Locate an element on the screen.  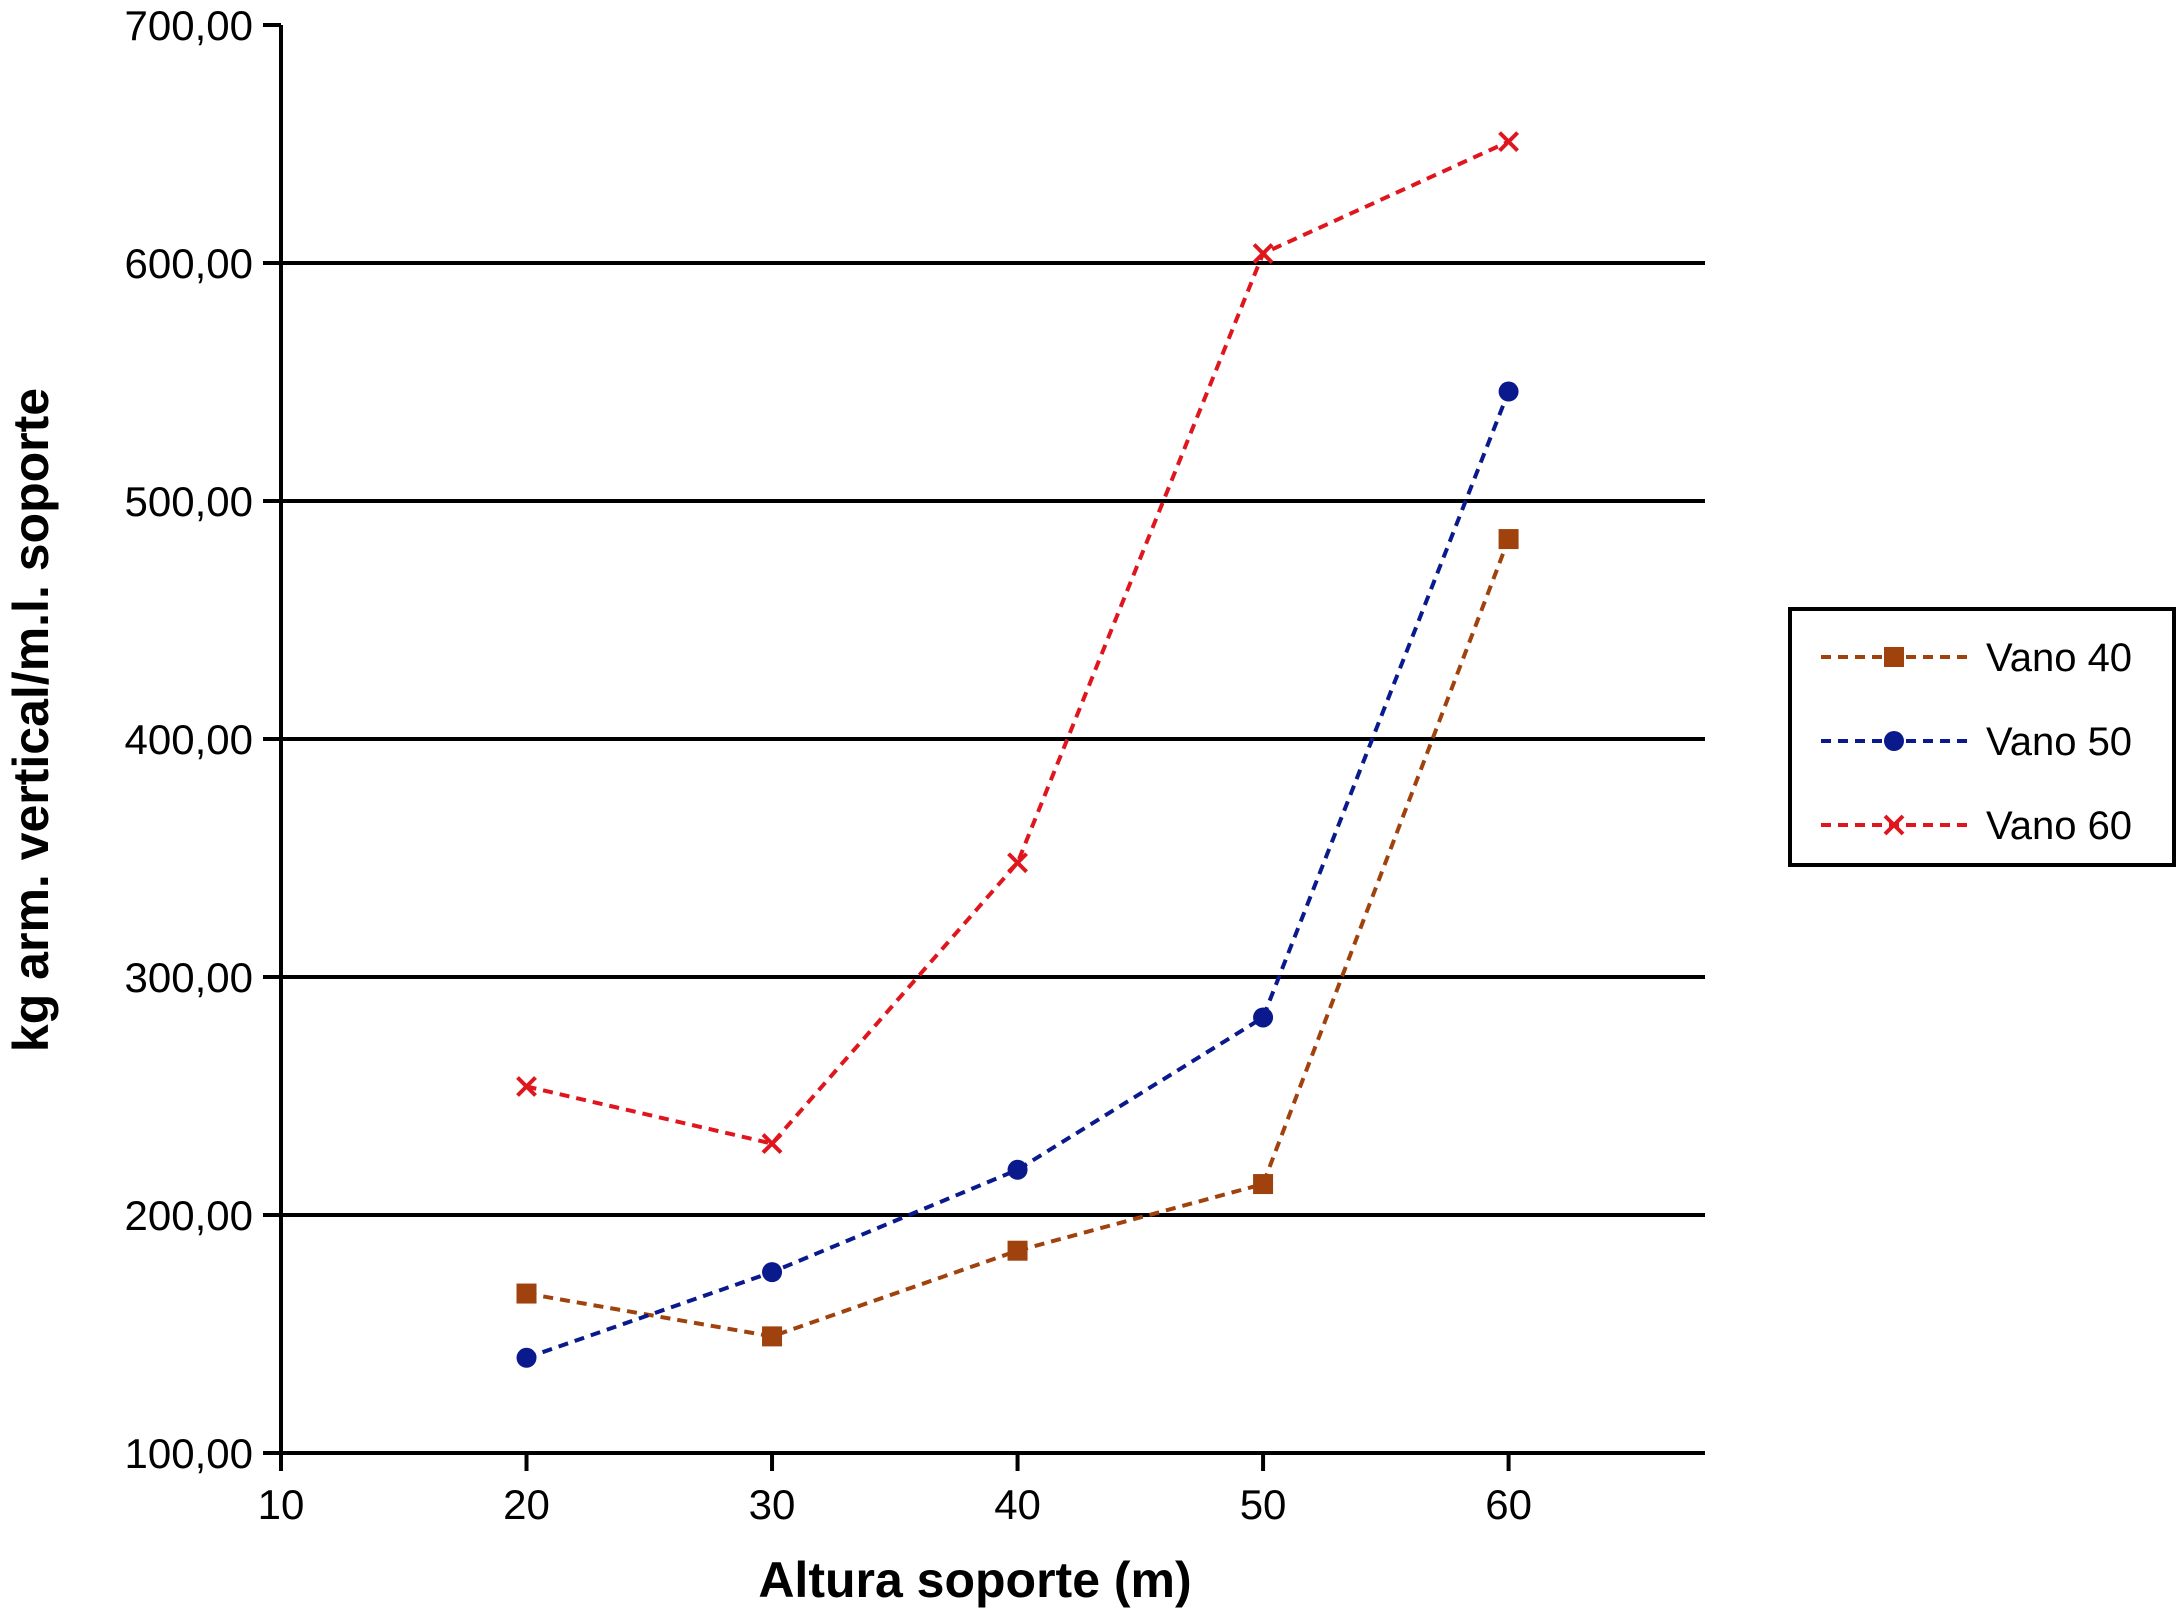
legend: Vano 40 Vano 50 Vano 60 is located at coordinates (1982, 737).